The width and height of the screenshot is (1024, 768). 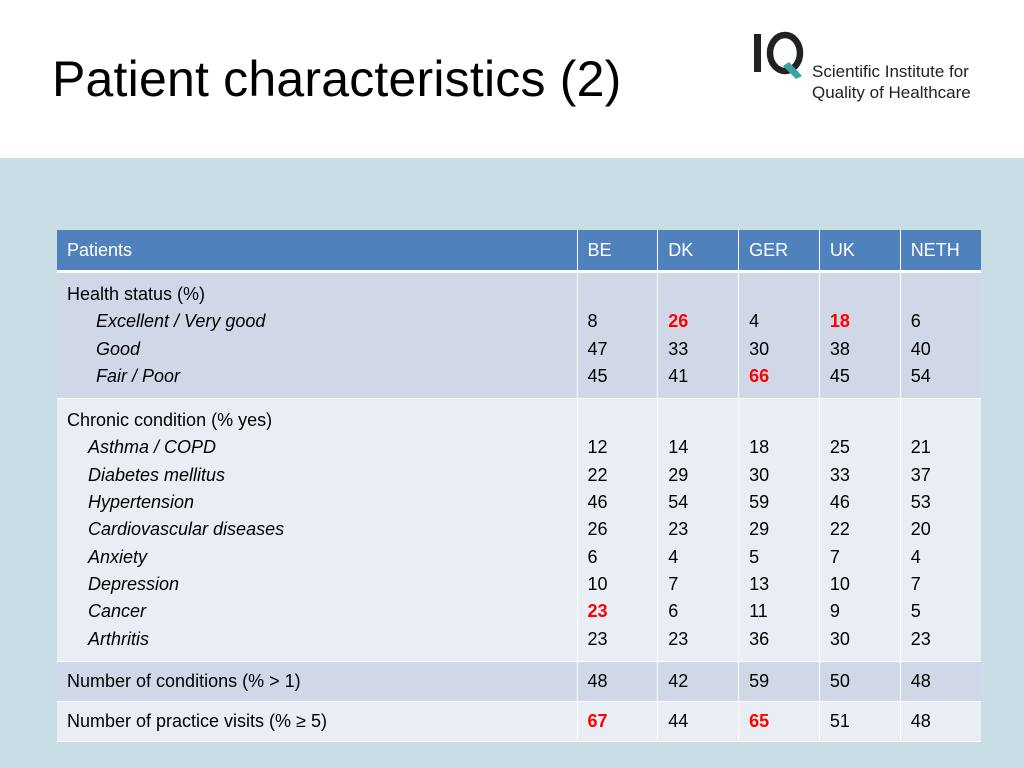 I want to click on health-status-label: Health status (%), so click(x=136, y=294).